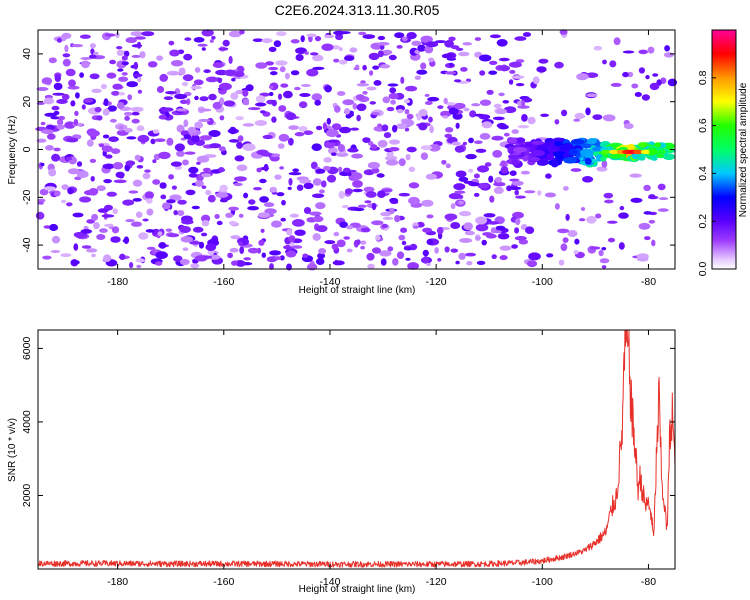  What do you see at coordinates (436, 582) in the screenshot?
I see `x-tick-label: -120` at bounding box center [436, 582].